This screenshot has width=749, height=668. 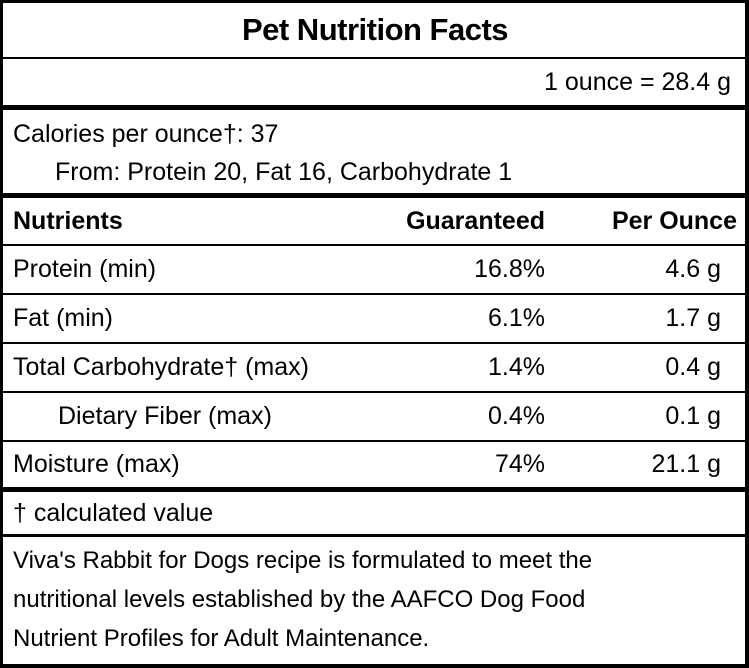 I want to click on nutrients-header-row: Nutrients Guaranteed Per Ounce, so click(x=374, y=222).